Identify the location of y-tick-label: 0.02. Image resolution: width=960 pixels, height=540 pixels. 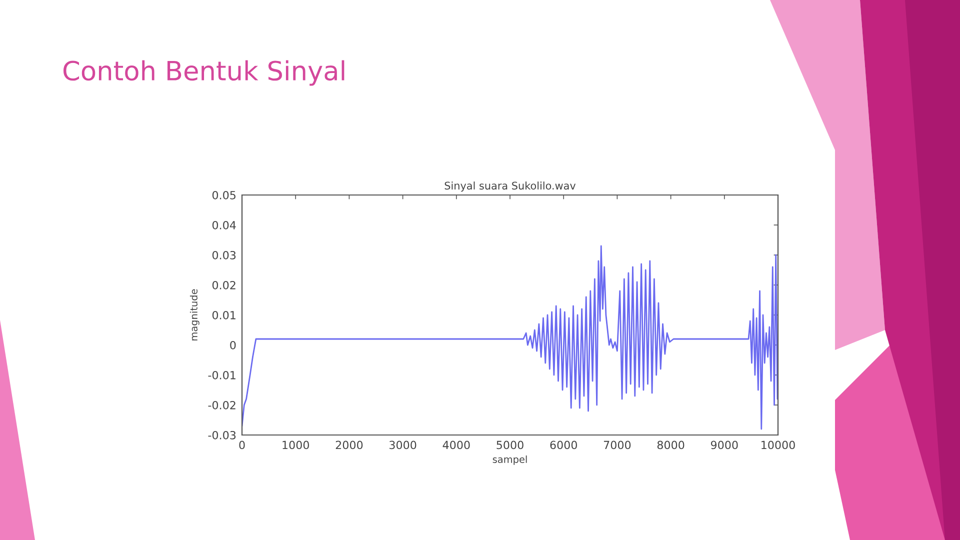
(224, 285).